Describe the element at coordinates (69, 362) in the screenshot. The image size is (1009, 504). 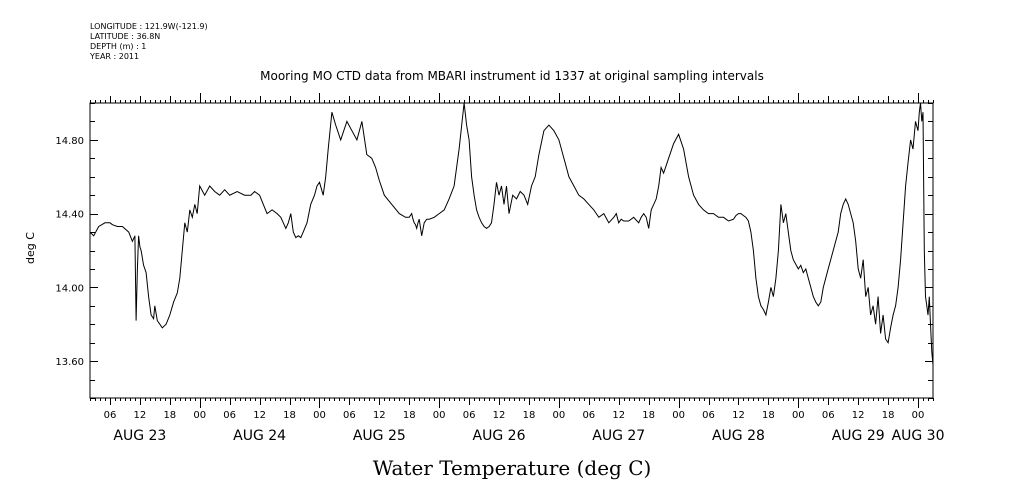
I see `y-tick-label: 13.60` at that location.